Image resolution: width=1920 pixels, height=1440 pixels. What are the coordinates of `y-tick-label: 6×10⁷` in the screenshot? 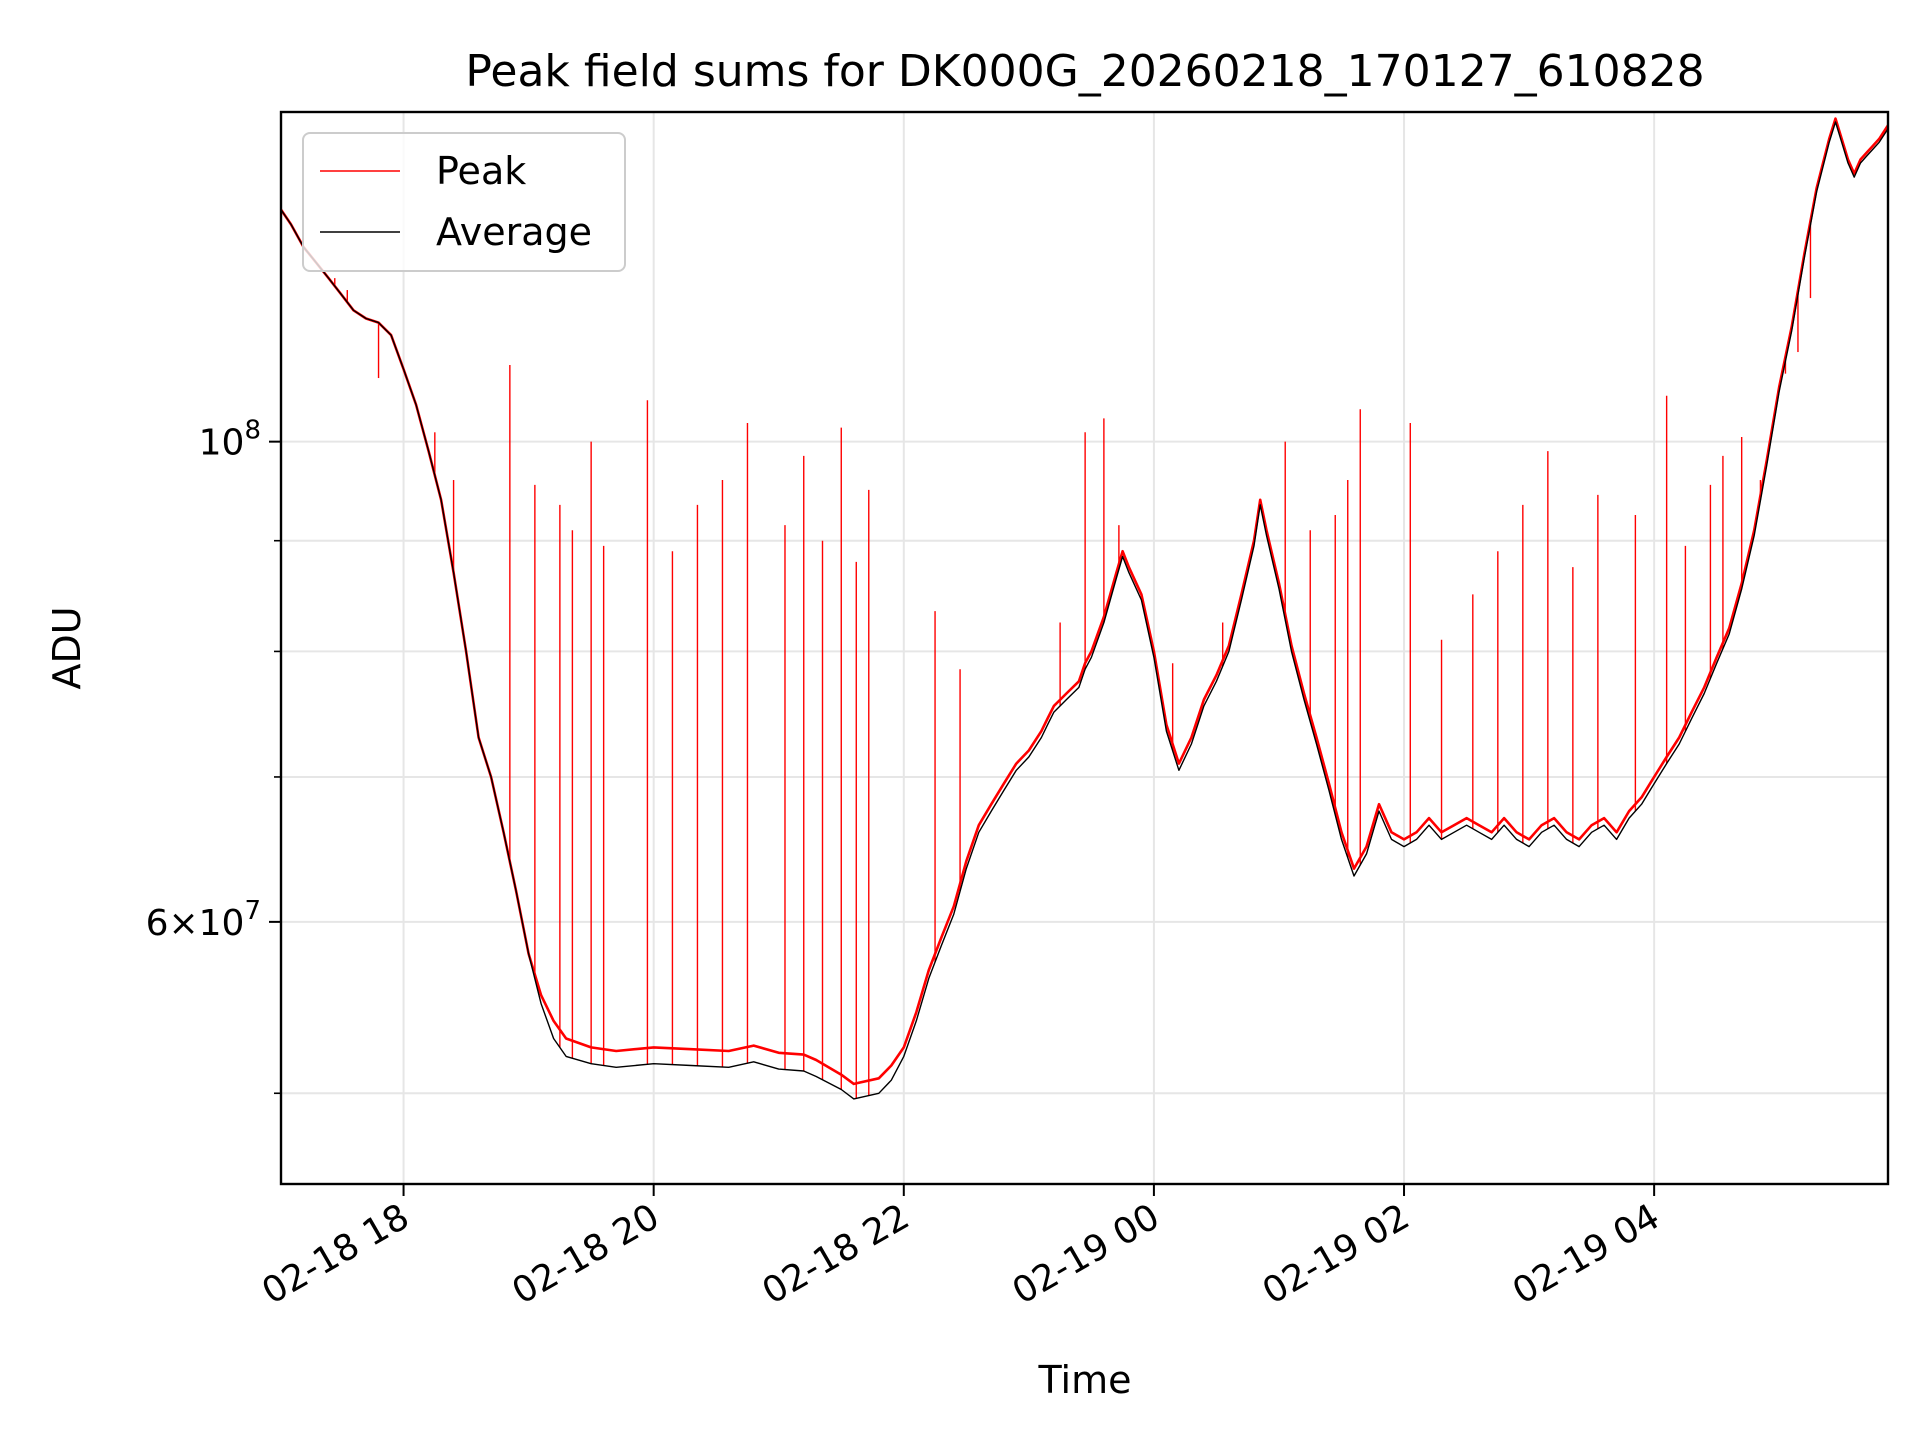 It's located at (203, 920).